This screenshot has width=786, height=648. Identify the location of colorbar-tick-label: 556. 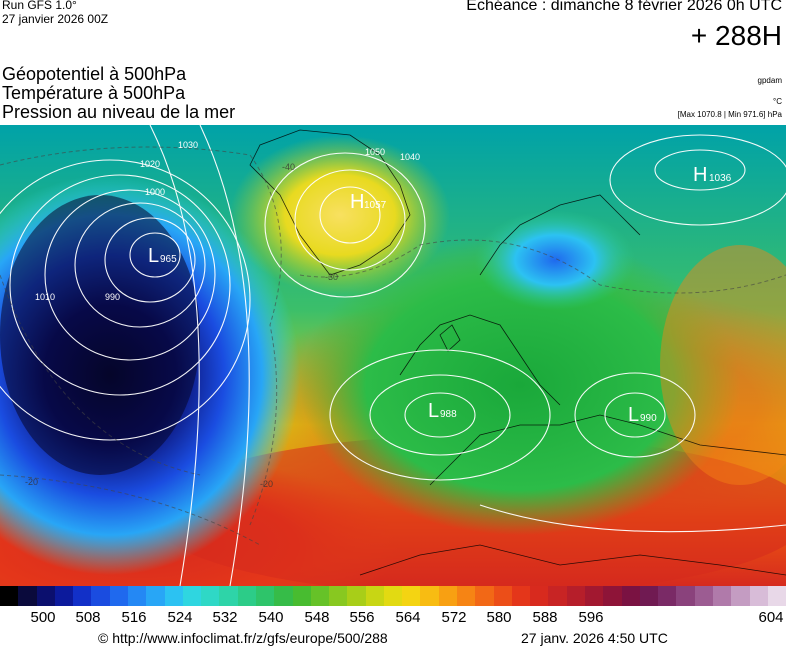
(362, 617).